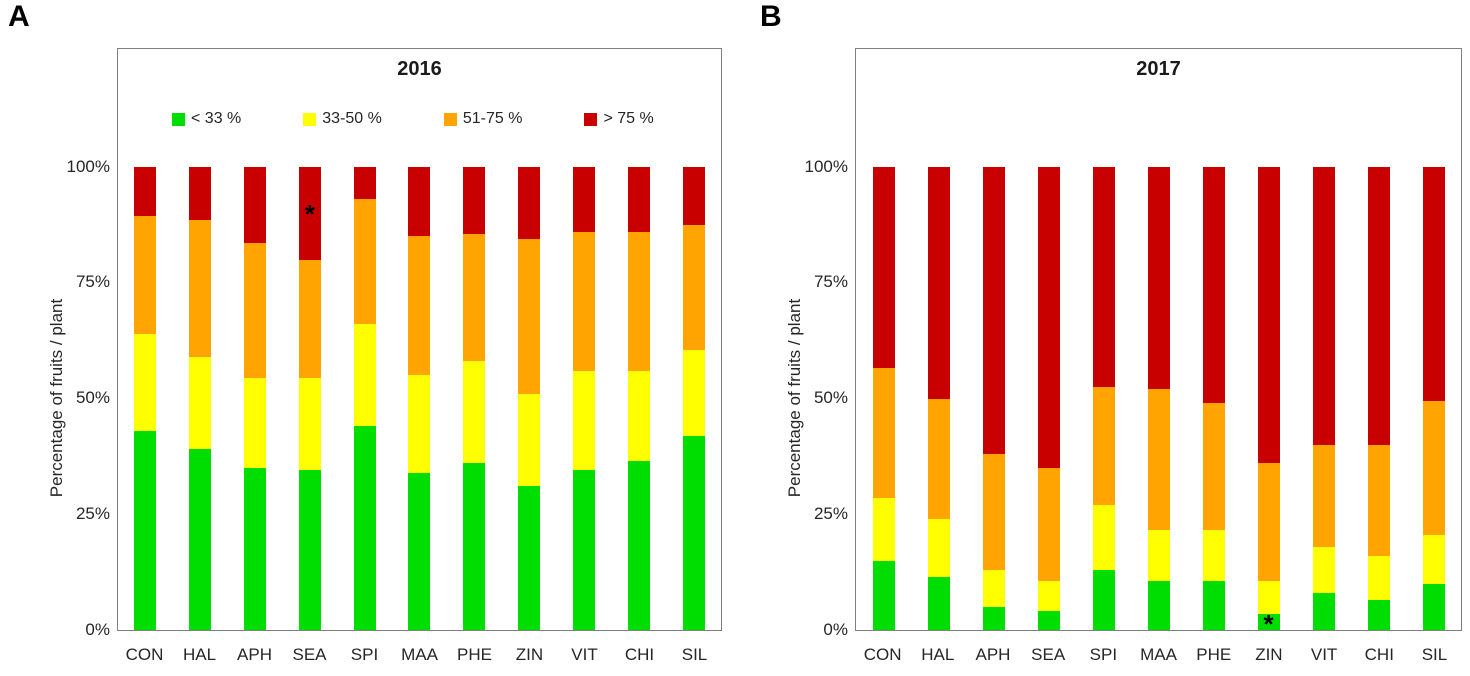 This screenshot has width=1470, height=676. I want to click on bar-cell-maa, so click(1158, 398).